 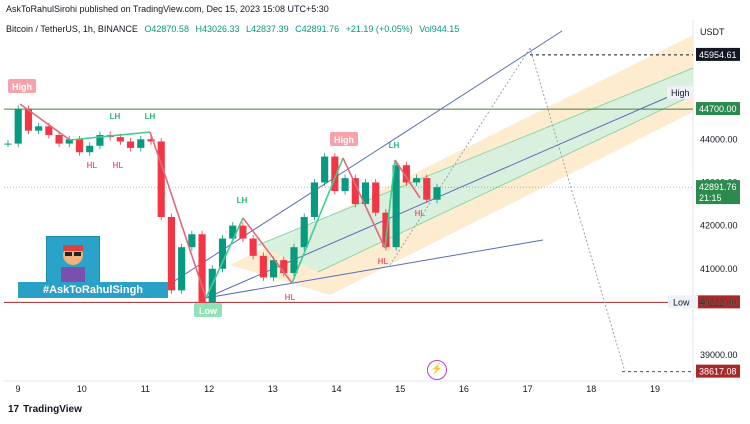 I want to click on y-tick-label: 39000.00, so click(x=719, y=355).